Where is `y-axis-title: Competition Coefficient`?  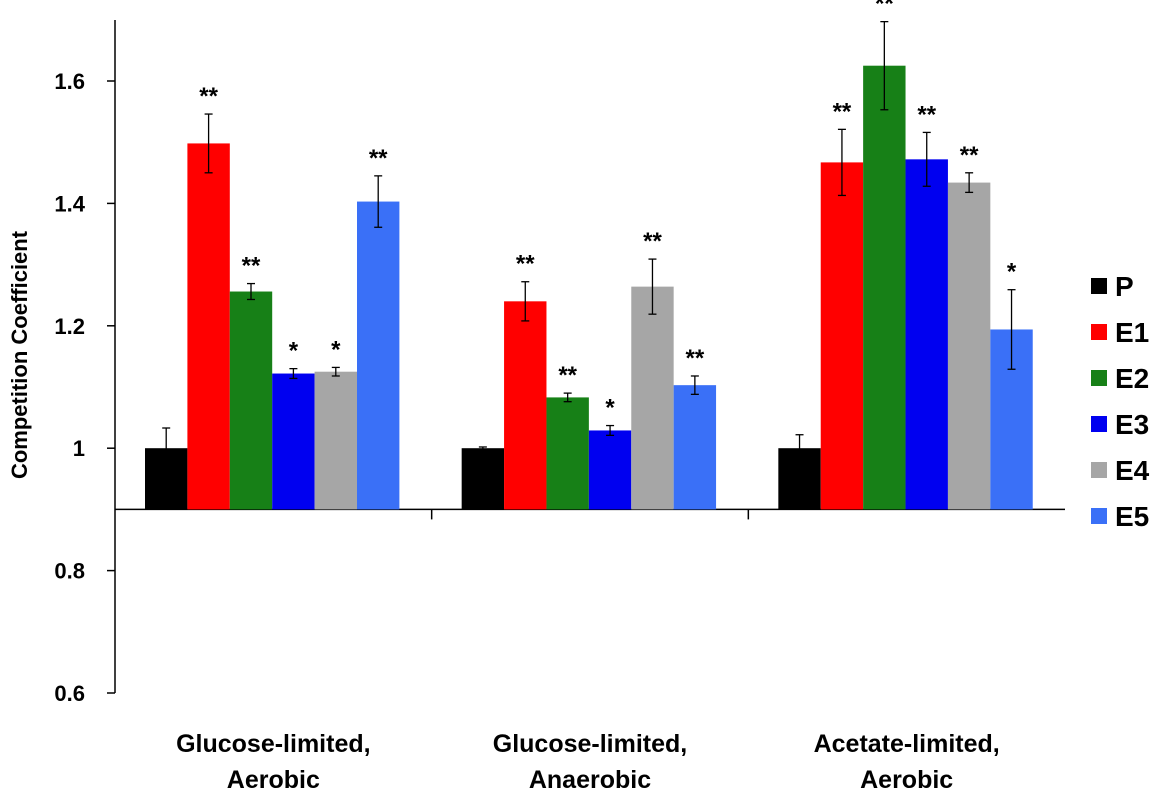
y-axis-title: Competition Coefficient is located at coordinates (19, 354).